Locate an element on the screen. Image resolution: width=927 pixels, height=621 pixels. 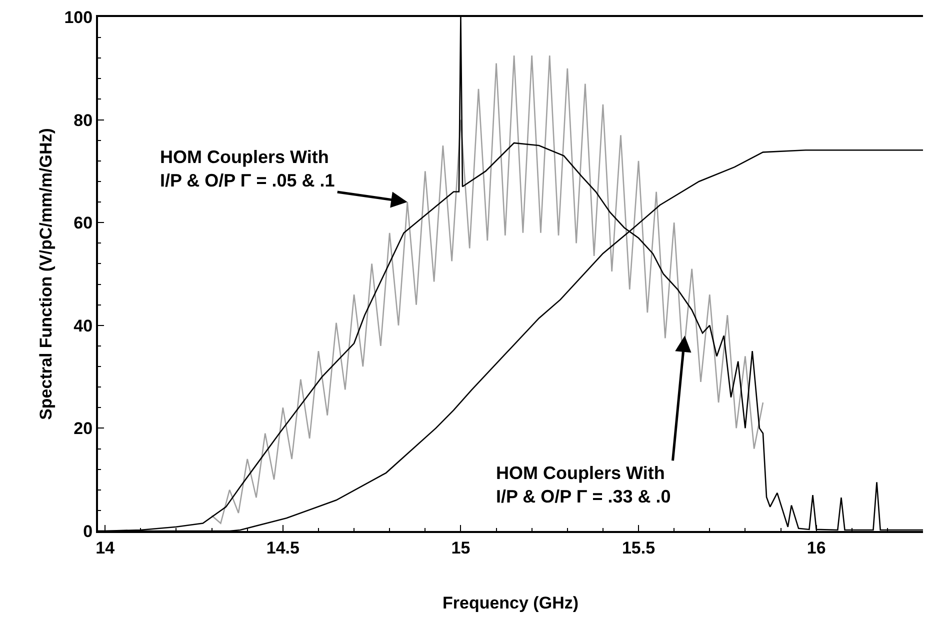
x-tick-label: 16 is located at coordinates (816, 548).